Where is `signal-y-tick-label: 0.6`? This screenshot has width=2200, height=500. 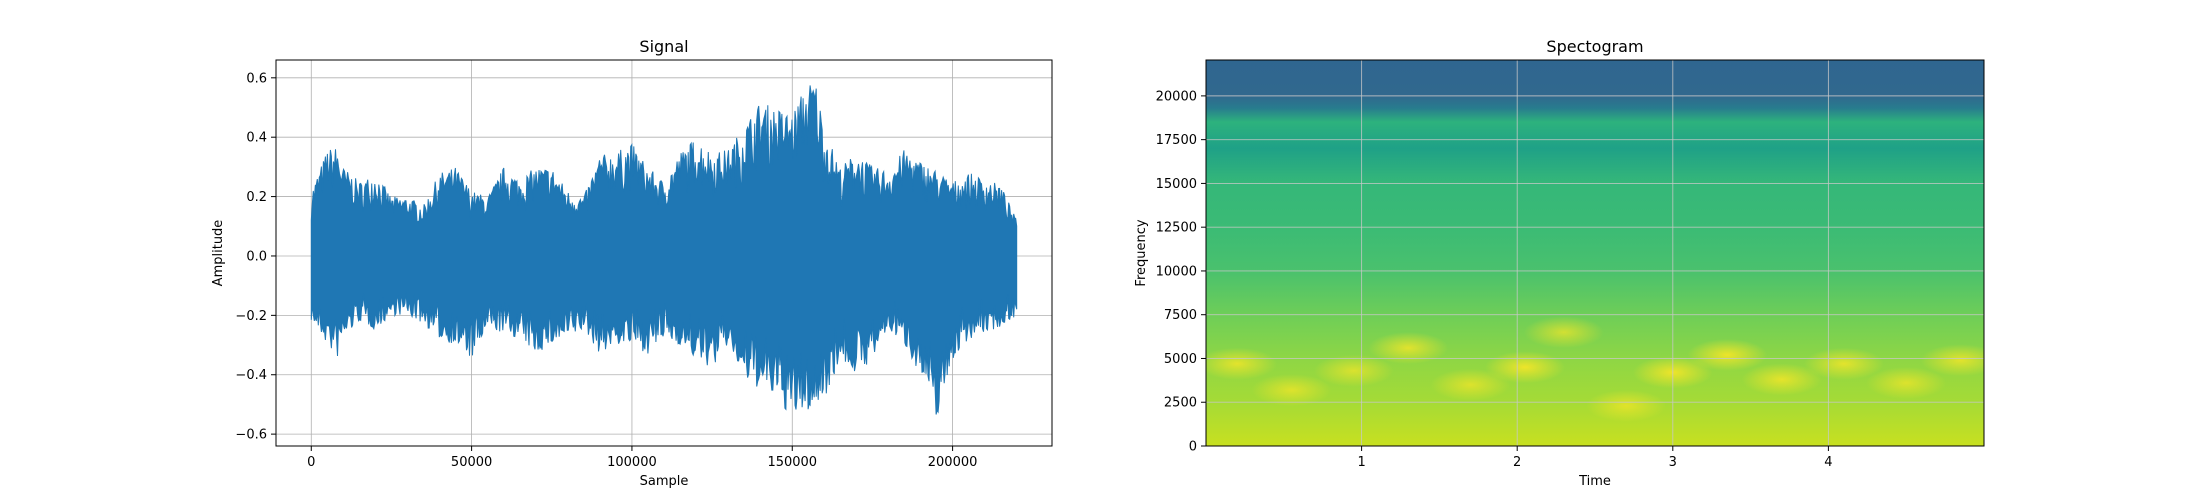
signal-y-tick-label: 0.6 is located at coordinates (256, 78).